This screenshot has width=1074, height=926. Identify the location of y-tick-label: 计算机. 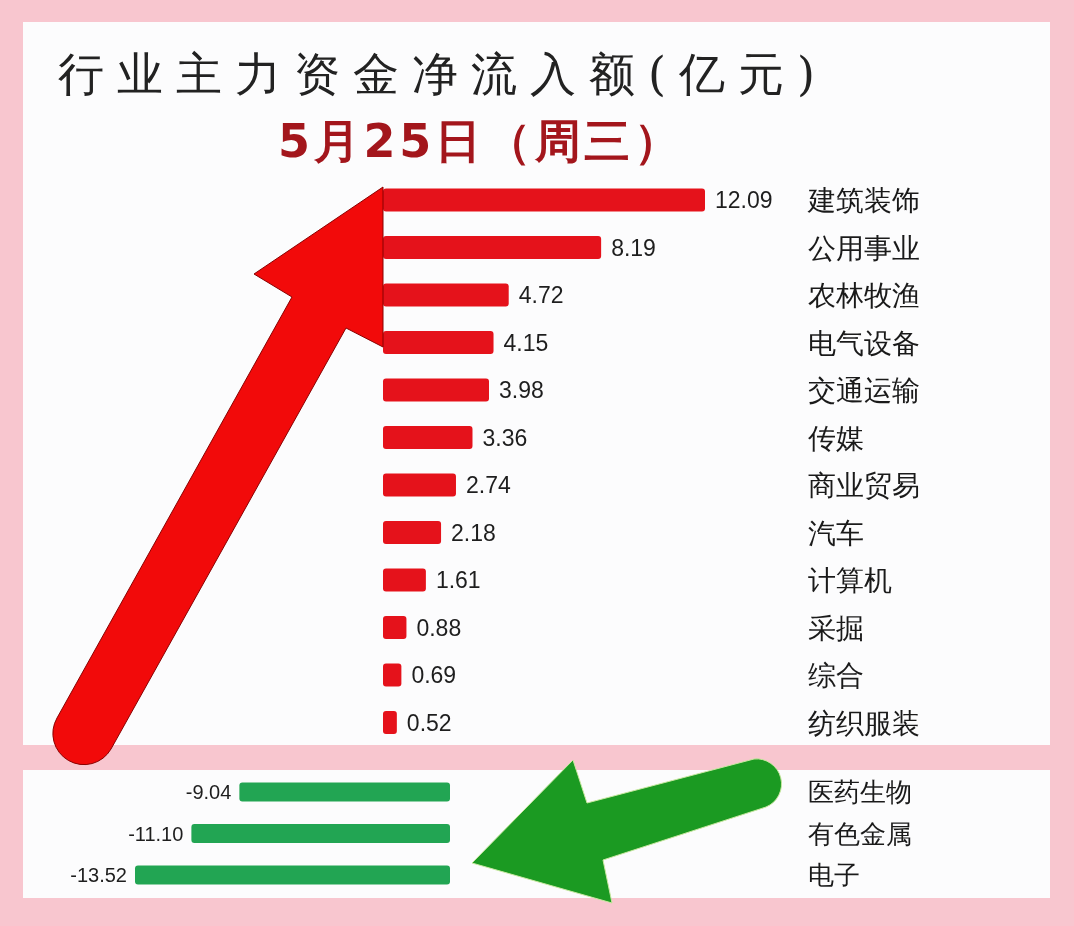
(850, 581).